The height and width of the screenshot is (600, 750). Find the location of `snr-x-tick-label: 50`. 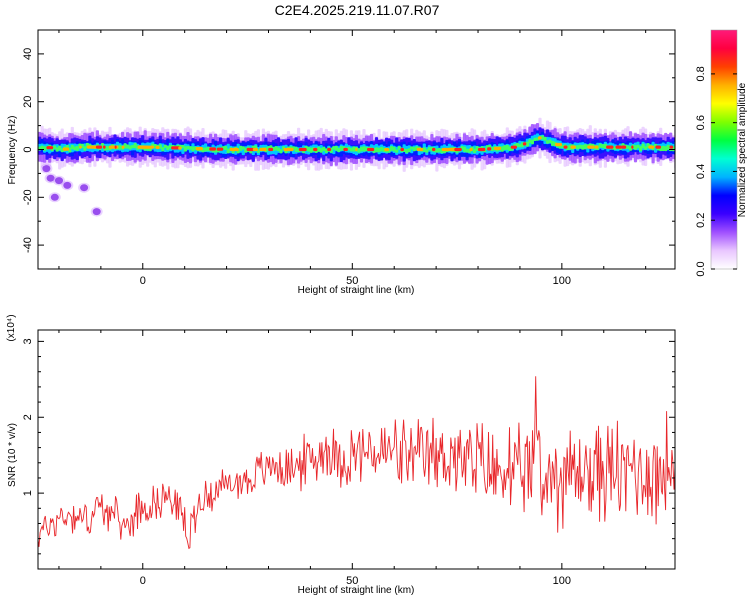

snr-x-tick-label: 50 is located at coordinates (352, 581).